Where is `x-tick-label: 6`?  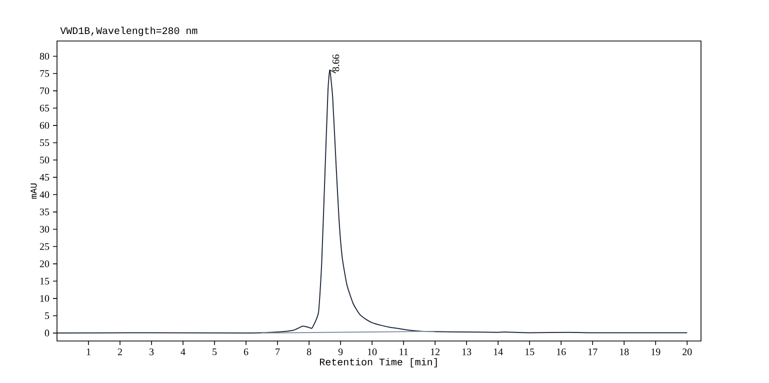
x-tick-label: 6 is located at coordinates (246, 352).